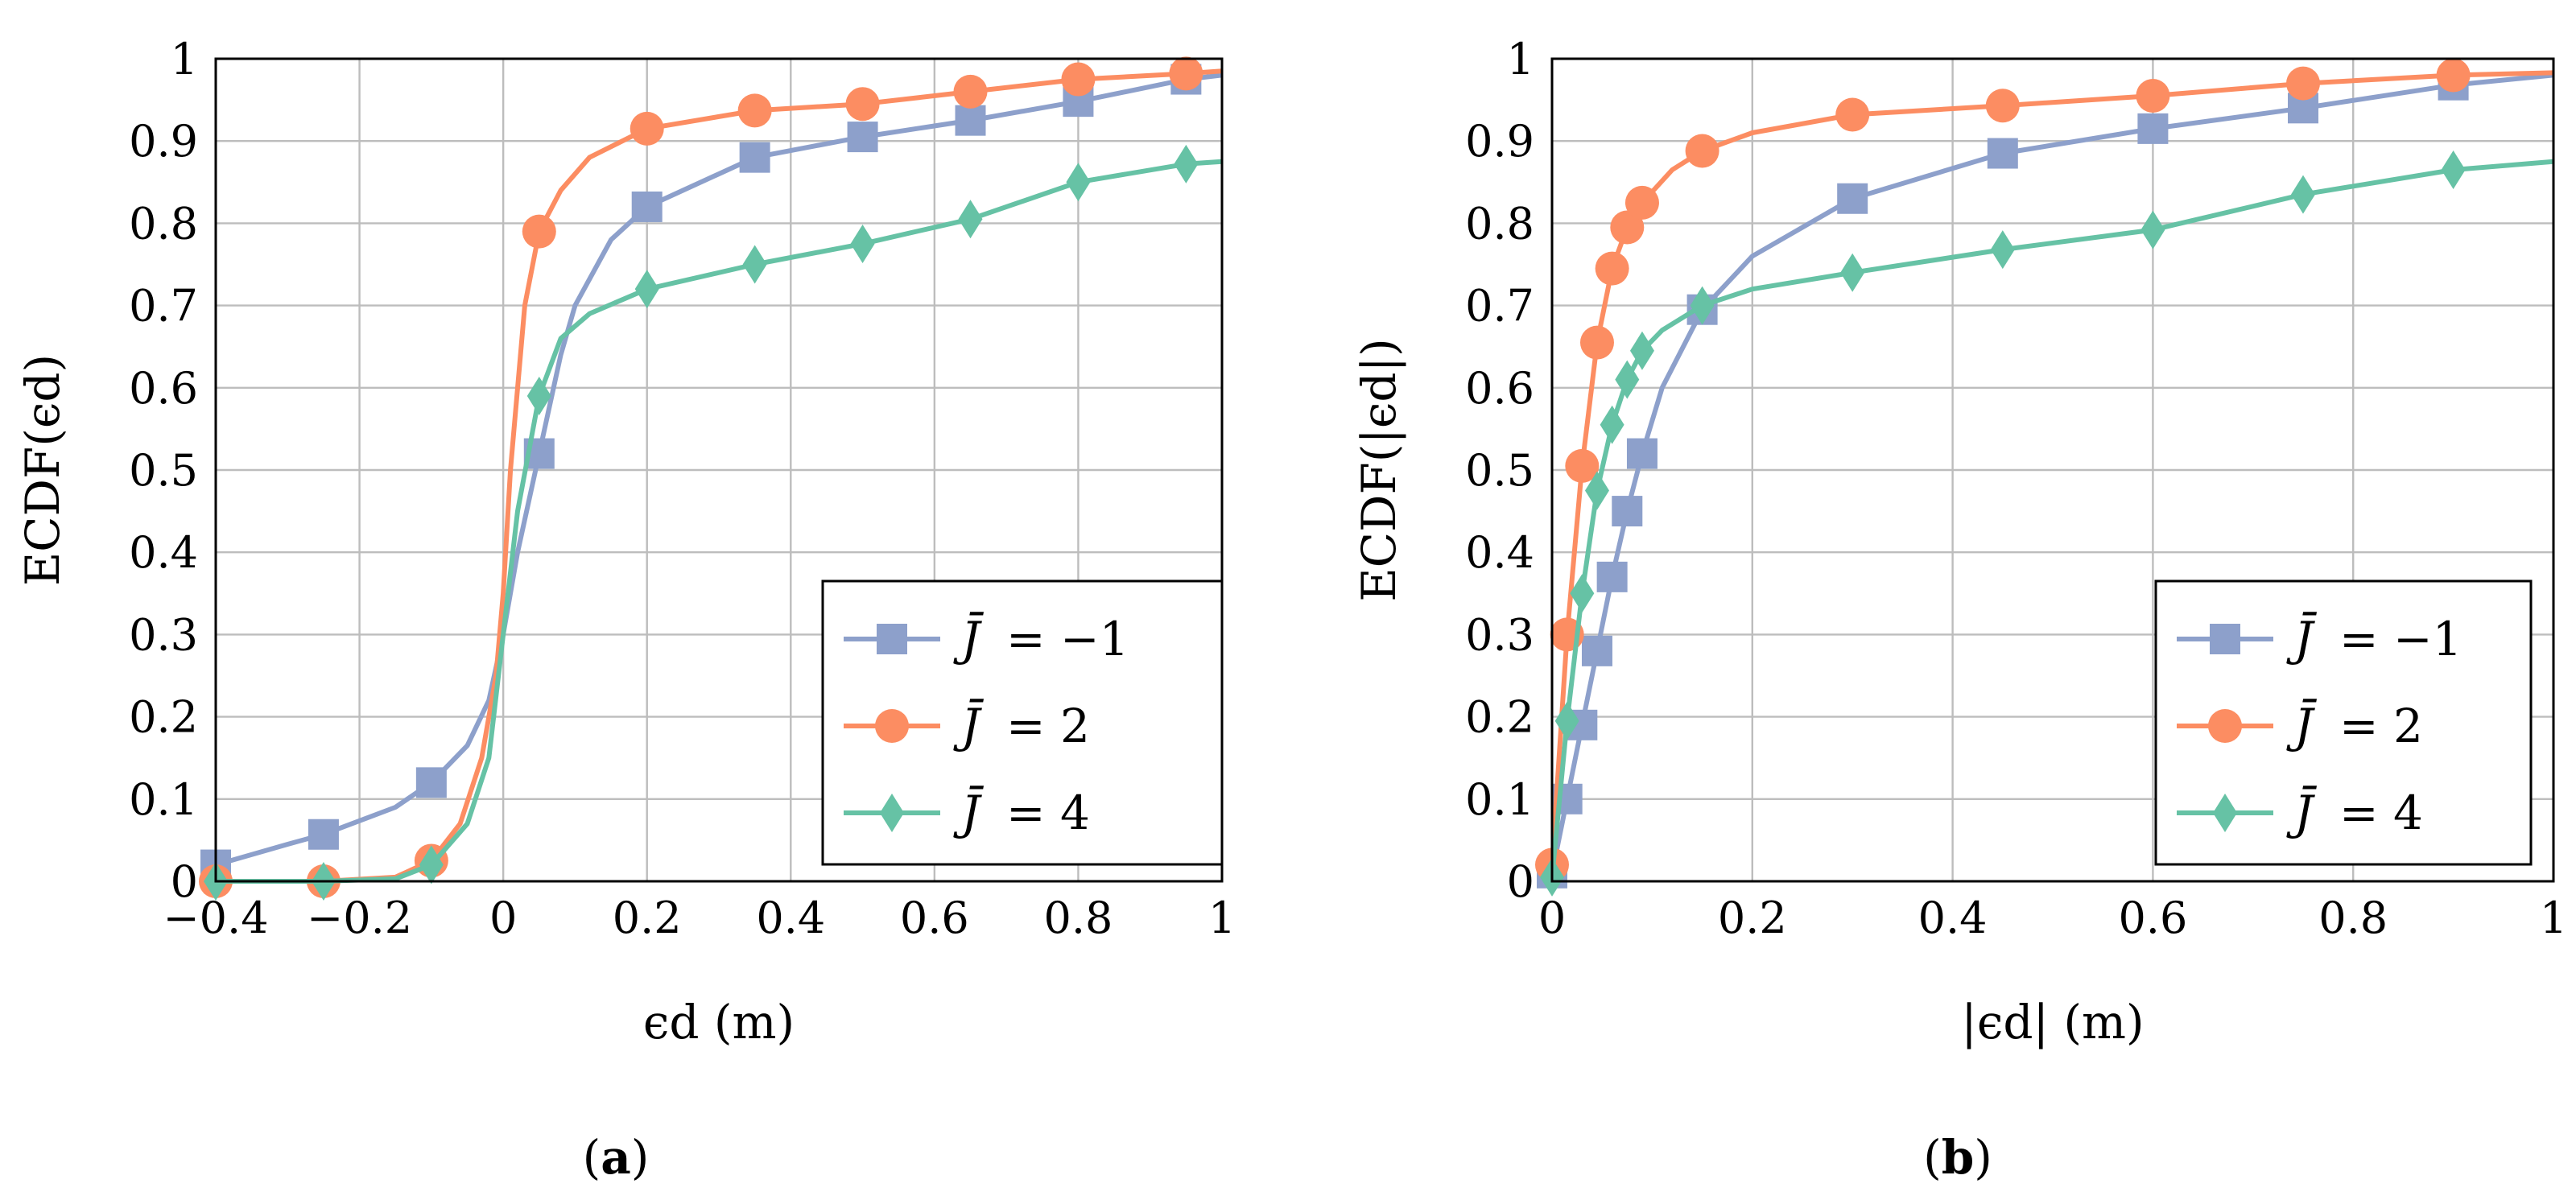 The image size is (2576, 1200). I want to click on panel-caption: (b), so click(1957, 1157).